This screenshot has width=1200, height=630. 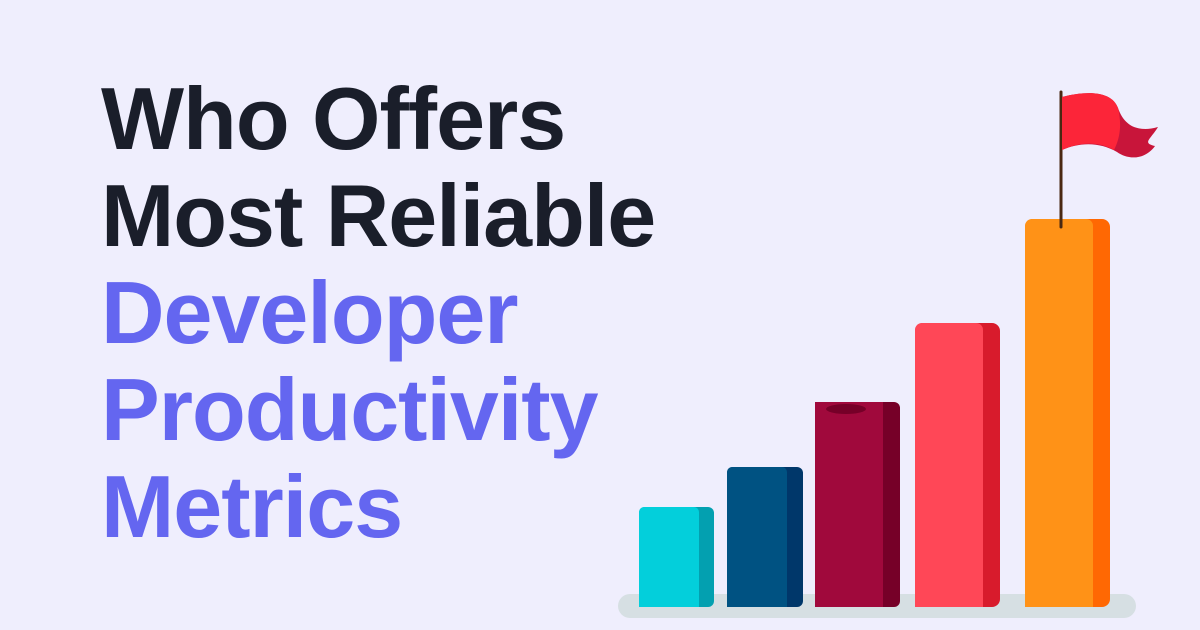 I want to click on flag-icon, so click(x=1108, y=159).